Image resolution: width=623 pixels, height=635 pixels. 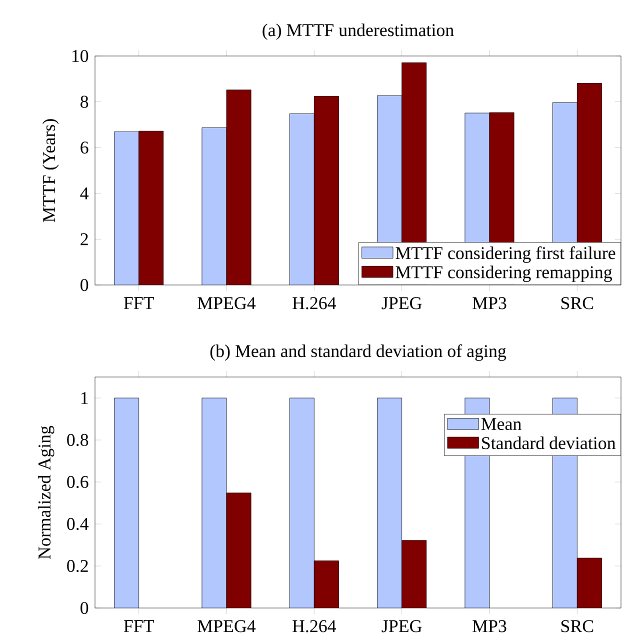 What do you see at coordinates (50, 170) in the screenshot?
I see `y-axis-title: MTTF (Years)` at bounding box center [50, 170].